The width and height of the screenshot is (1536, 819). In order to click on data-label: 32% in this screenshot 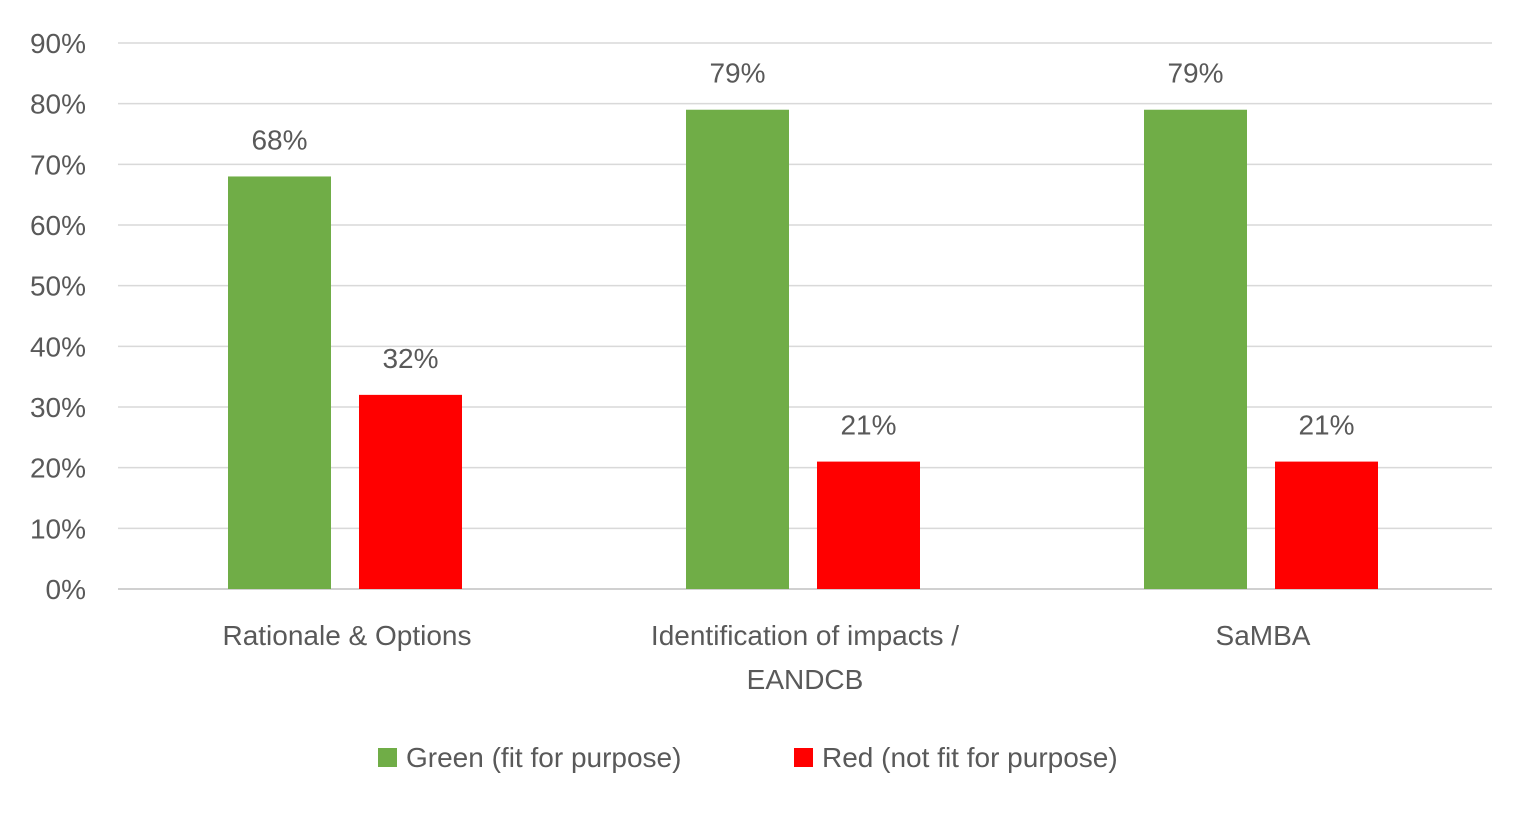, I will do `click(410, 358)`.